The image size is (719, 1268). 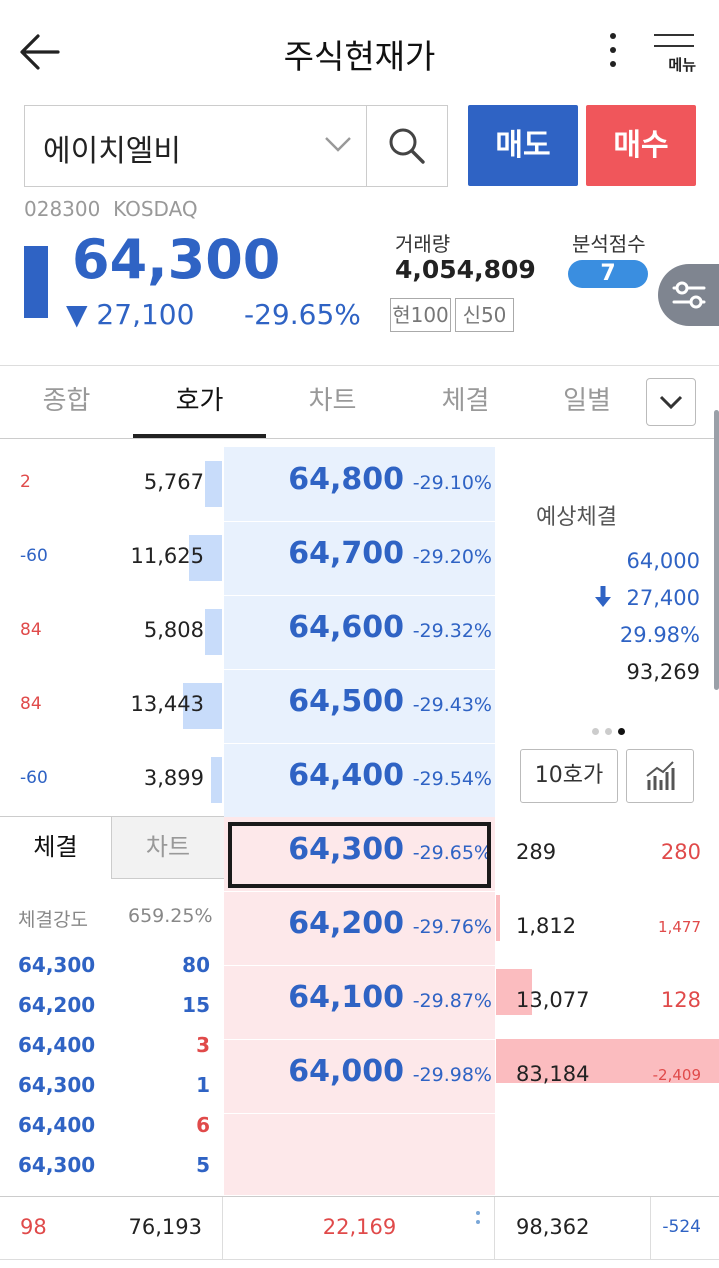 I want to click on price-change-rate: -29.65%, so click(x=302, y=314).